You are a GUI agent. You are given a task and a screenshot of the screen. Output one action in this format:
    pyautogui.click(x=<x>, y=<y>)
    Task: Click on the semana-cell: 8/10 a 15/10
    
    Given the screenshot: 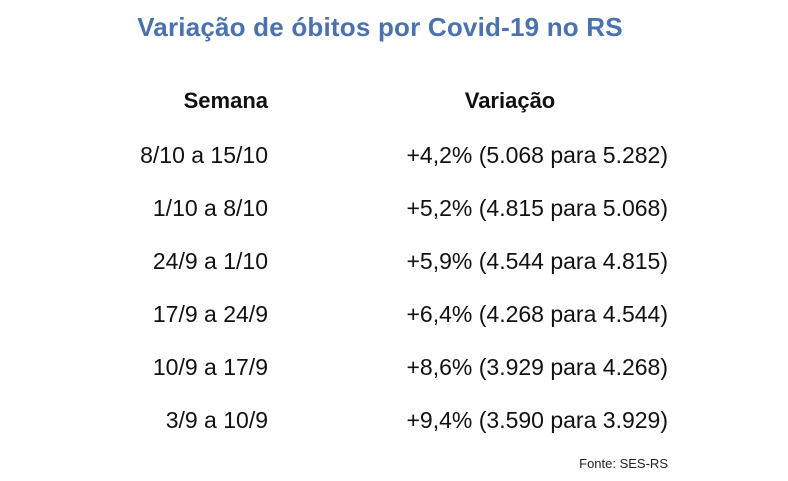 What is the action you would take?
    pyautogui.click(x=204, y=155)
    